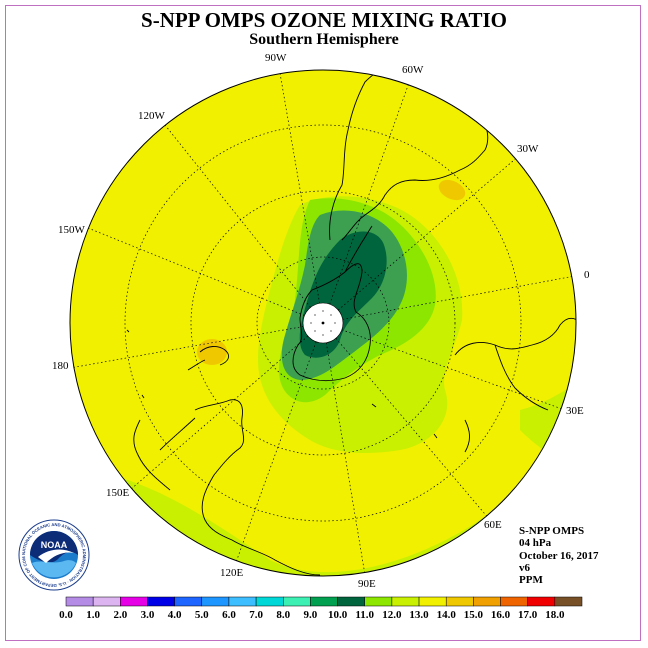 The image size is (648, 648). Describe the element at coordinates (575, 411) in the screenshot. I see `lon-label-30e: 30E` at that location.